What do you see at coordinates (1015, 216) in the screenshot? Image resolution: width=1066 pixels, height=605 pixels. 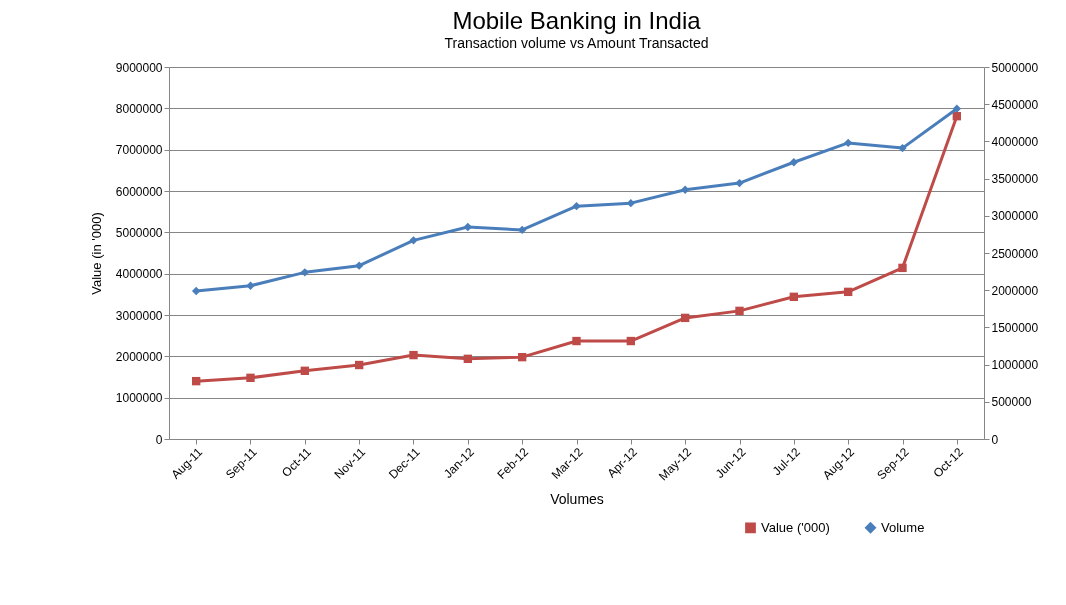 I see `y2-tick-label: 3000000` at bounding box center [1015, 216].